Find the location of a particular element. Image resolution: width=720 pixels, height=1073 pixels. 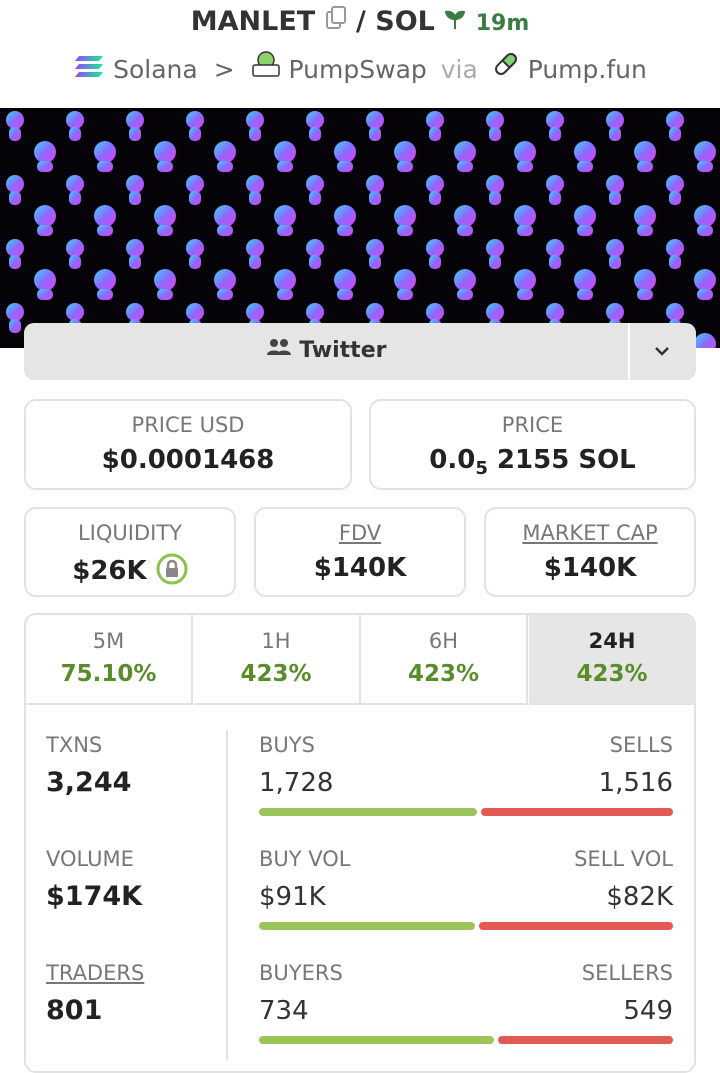

metric-label: TXNS is located at coordinates (74, 745).